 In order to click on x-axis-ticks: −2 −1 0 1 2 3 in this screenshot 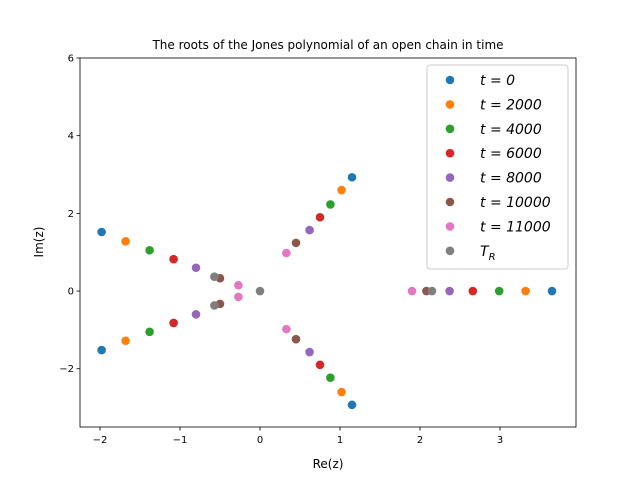, I will do `click(298, 436)`.